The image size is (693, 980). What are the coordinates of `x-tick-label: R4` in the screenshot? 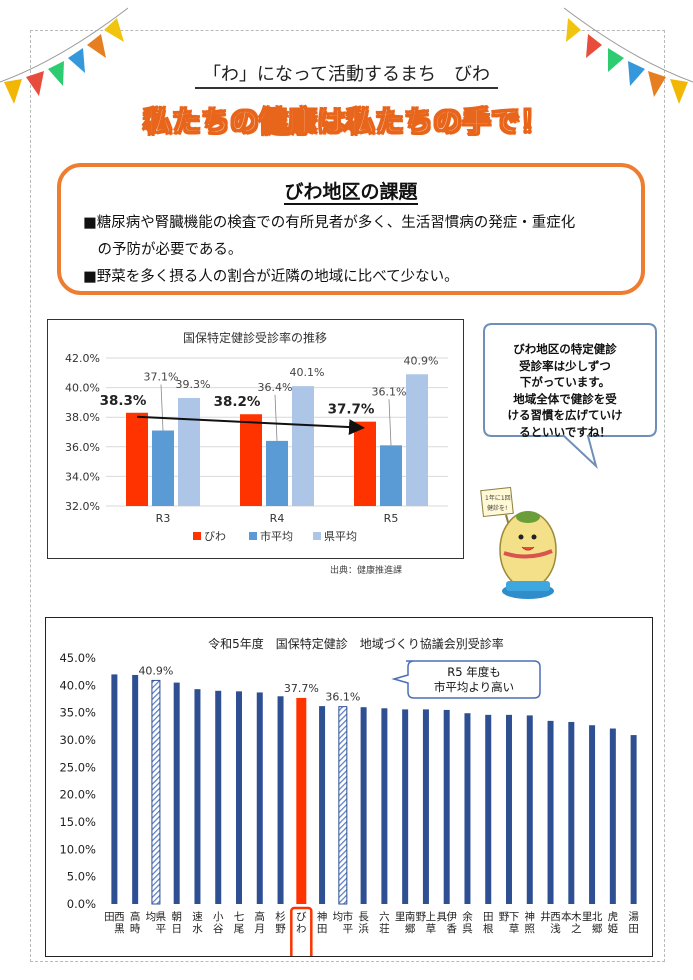 It's located at (277, 518).